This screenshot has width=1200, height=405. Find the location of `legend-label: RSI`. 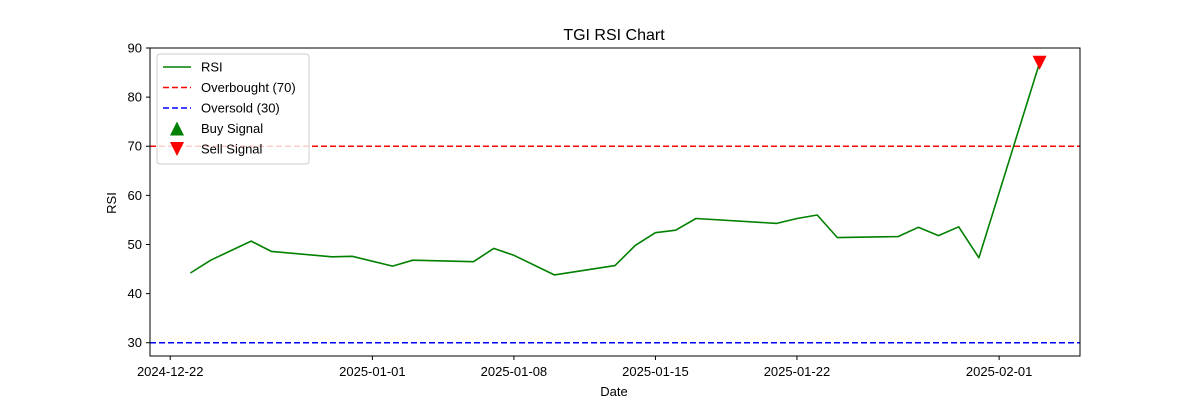

legend-label: RSI is located at coordinates (212, 67).